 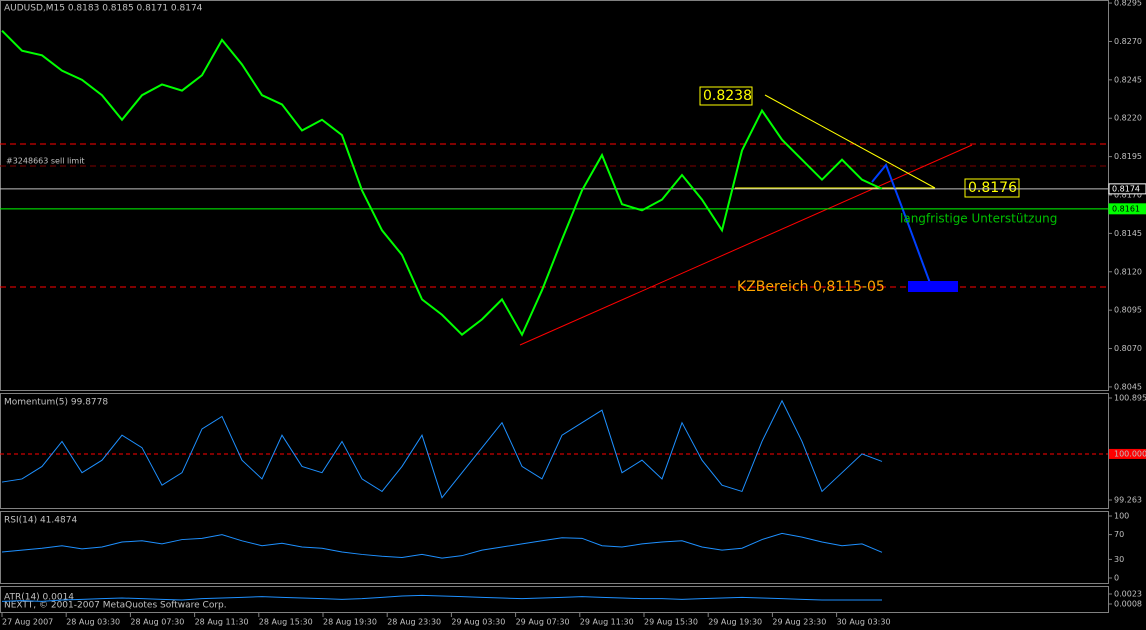 I want to click on chart-title: AUDUSD,M15 0.8183 0.8185 0.8171 0.8174, so click(x=103, y=9).